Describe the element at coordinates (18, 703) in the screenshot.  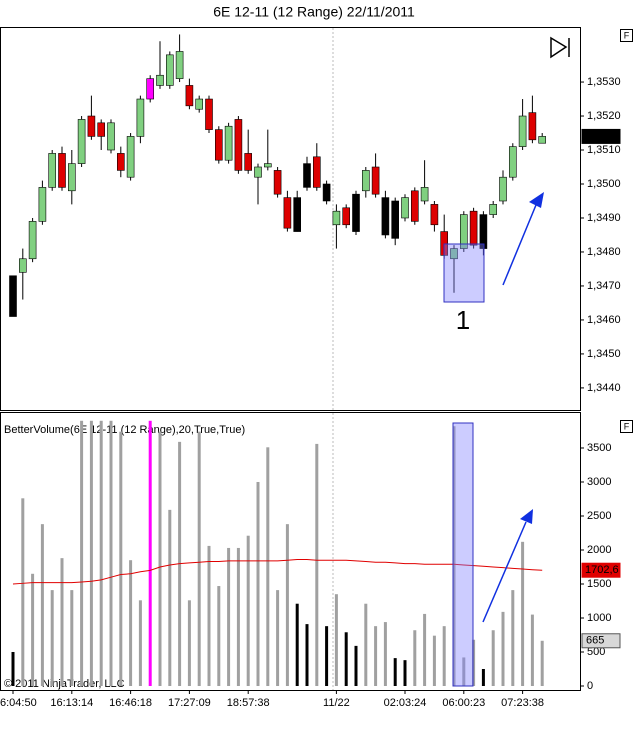
I see `x-tick-label: 6:04:50` at that location.